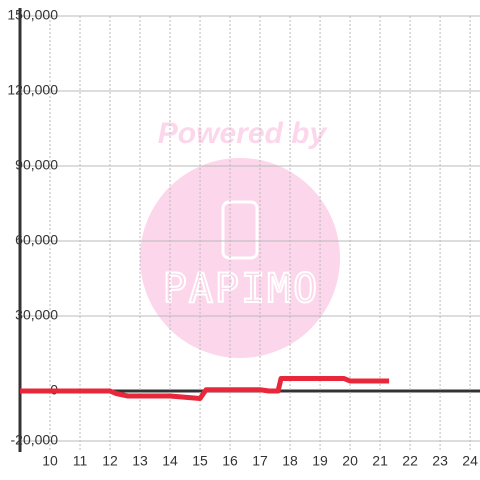 The width and height of the screenshot is (480, 480). I want to click on y-tick-label: 60,000, so click(36, 240).